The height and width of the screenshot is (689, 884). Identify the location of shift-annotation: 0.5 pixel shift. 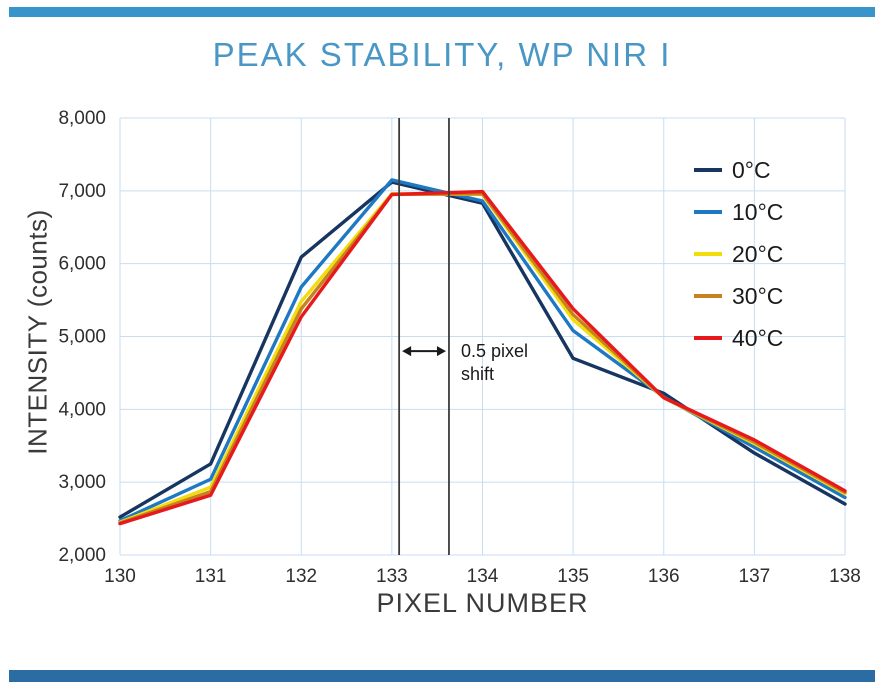
(465, 362).